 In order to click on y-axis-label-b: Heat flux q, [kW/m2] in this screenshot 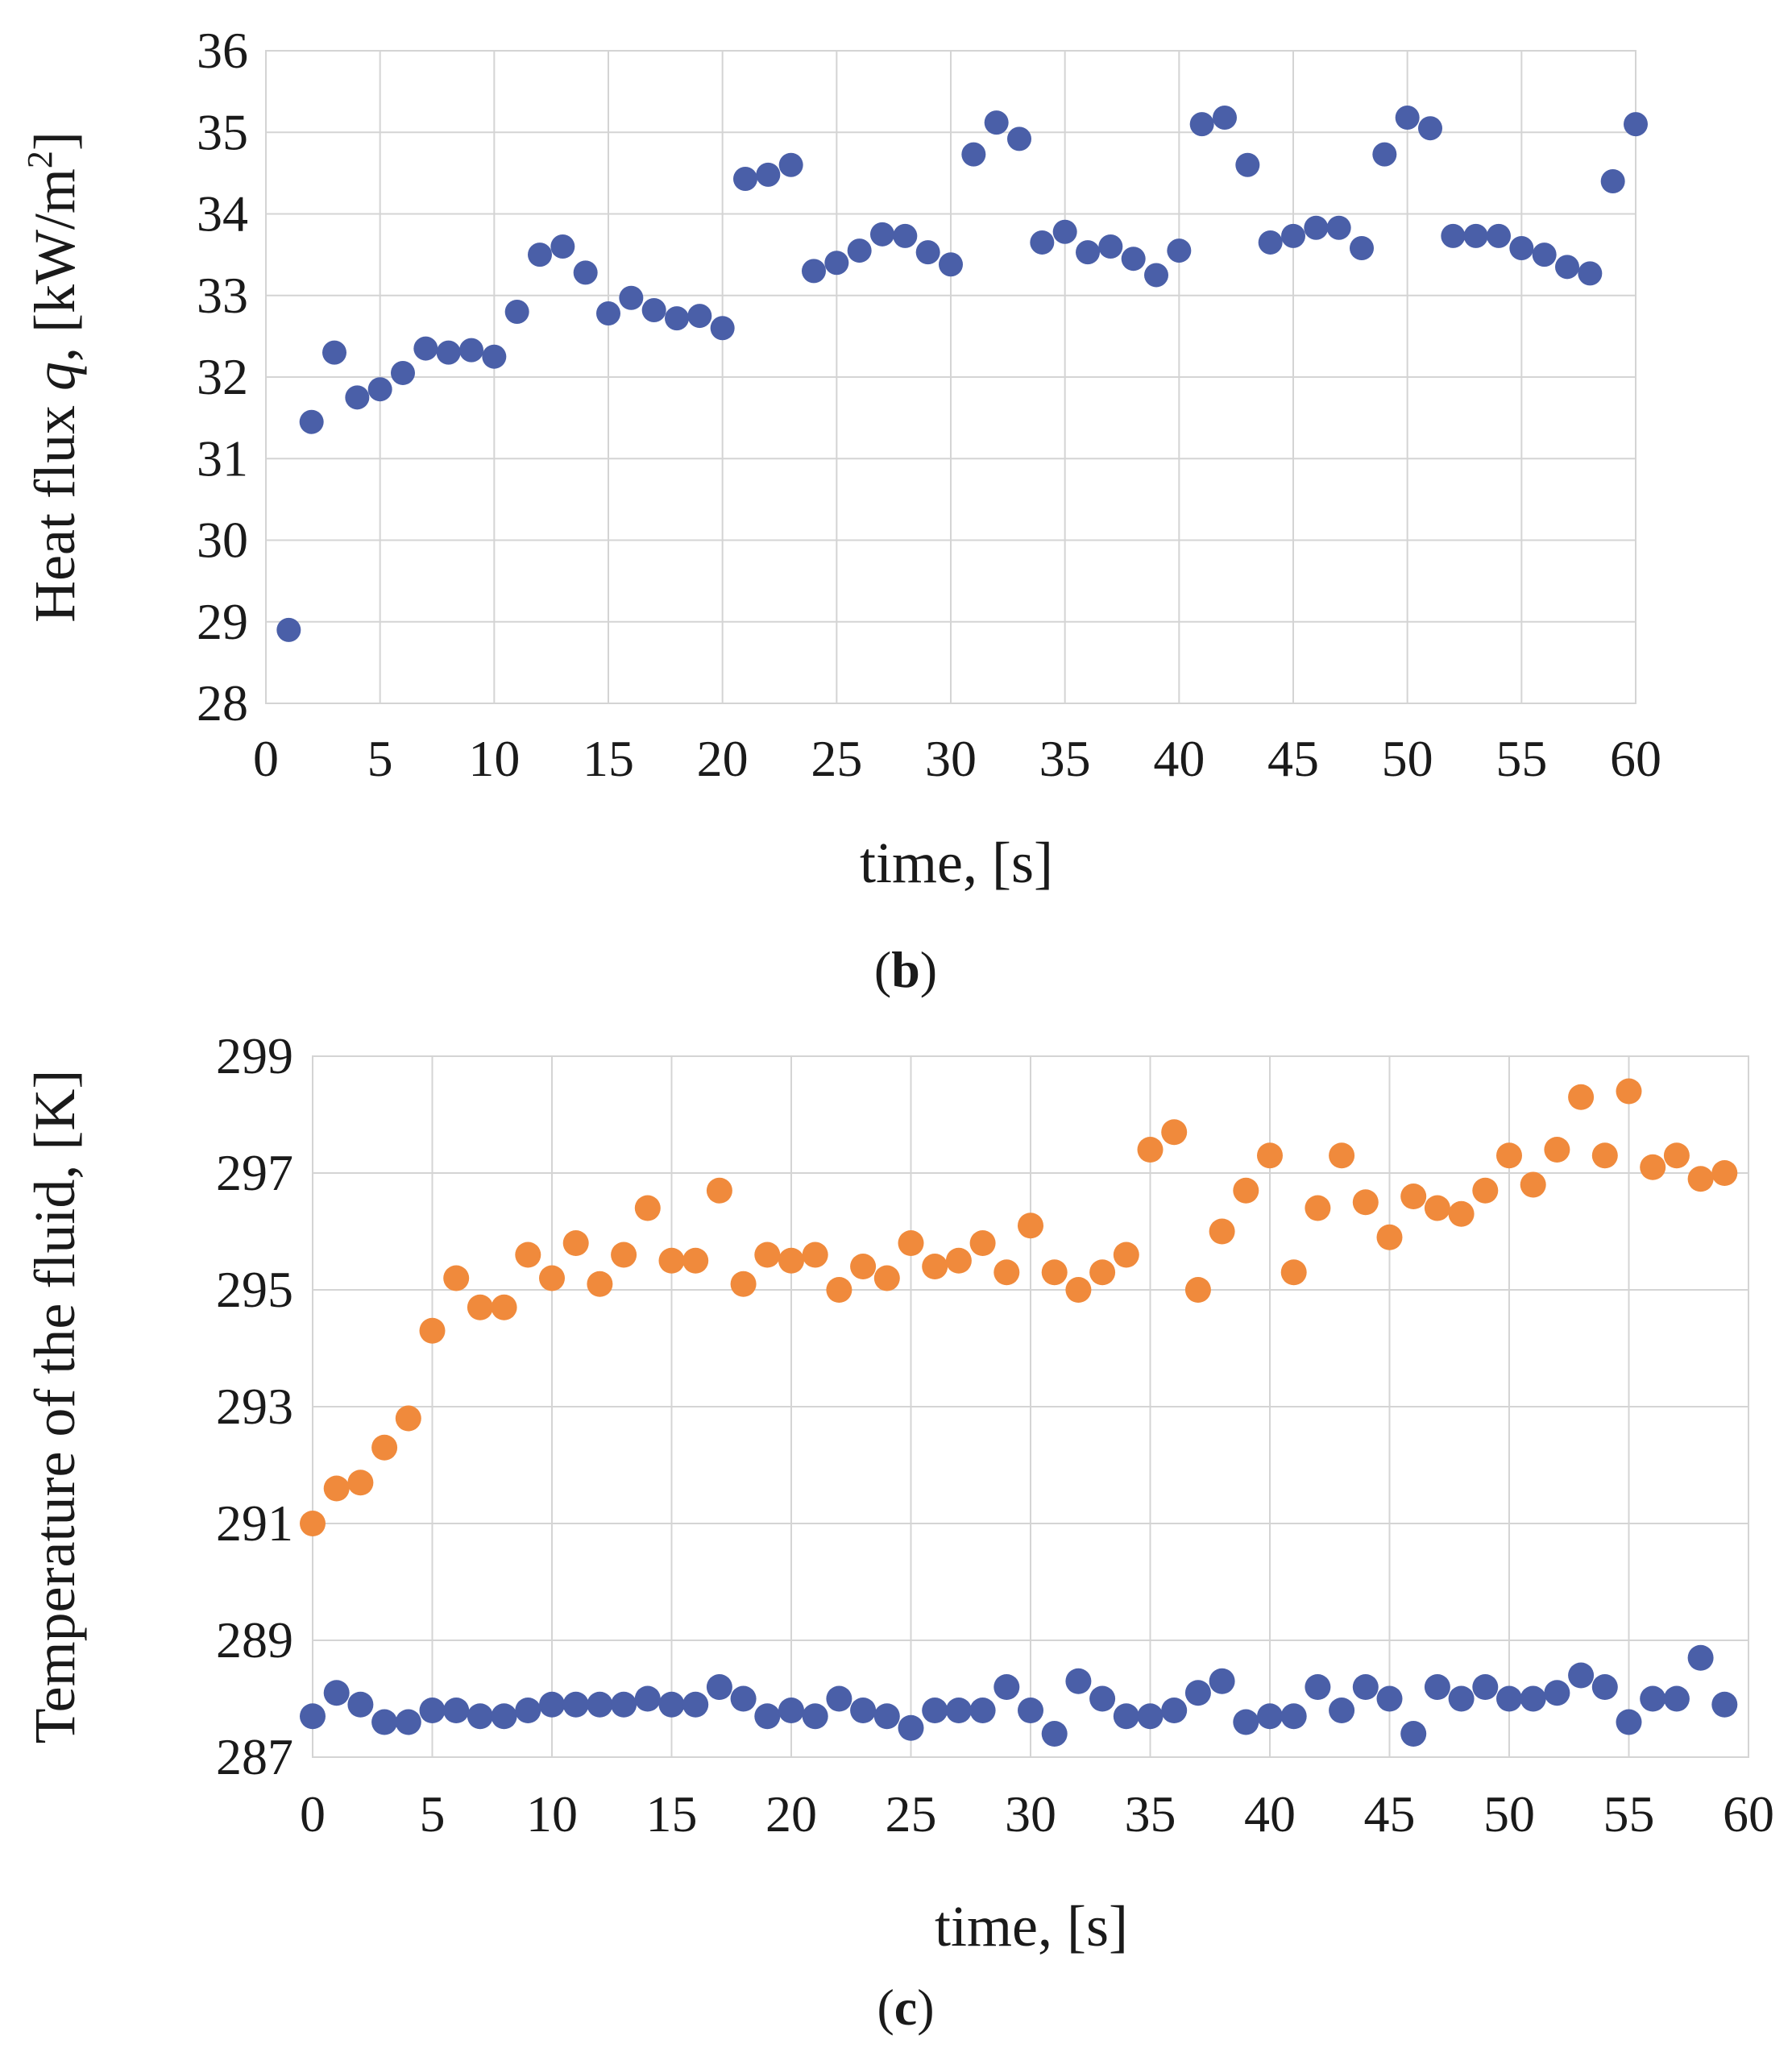, I will do `click(53, 377)`.